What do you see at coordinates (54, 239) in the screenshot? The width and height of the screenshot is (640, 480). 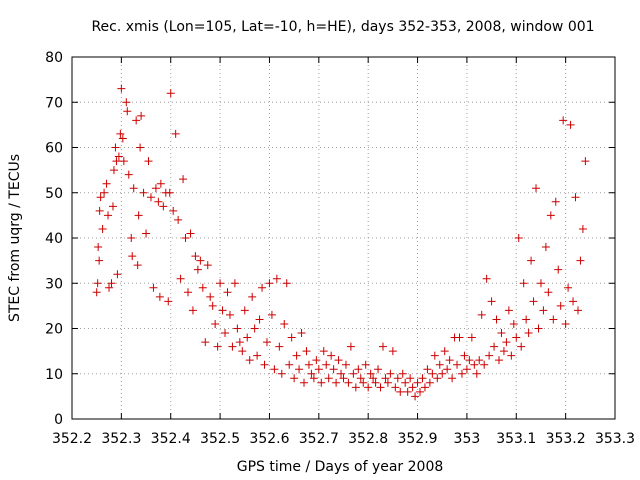 I see `y-tick-label: 40` at bounding box center [54, 239].